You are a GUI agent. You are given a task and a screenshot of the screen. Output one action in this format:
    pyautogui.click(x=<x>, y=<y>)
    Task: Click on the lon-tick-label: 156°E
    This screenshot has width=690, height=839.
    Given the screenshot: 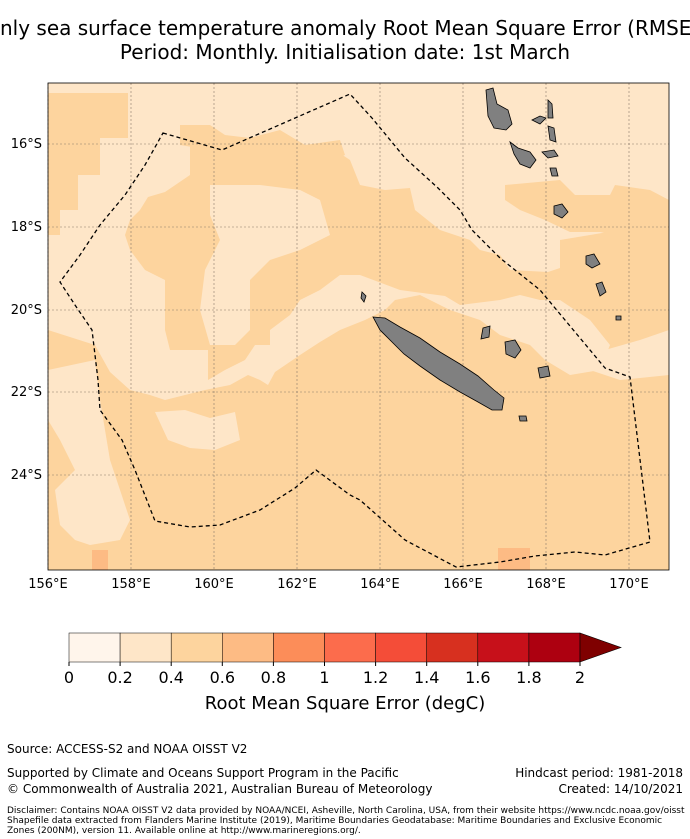 What is the action you would take?
    pyautogui.click(x=48, y=584)
    